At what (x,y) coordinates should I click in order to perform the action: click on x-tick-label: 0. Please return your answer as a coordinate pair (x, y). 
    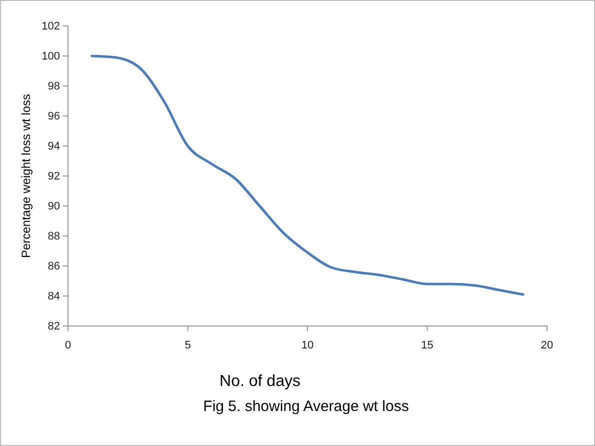
    Looking at the image, I should click on (68, 345).